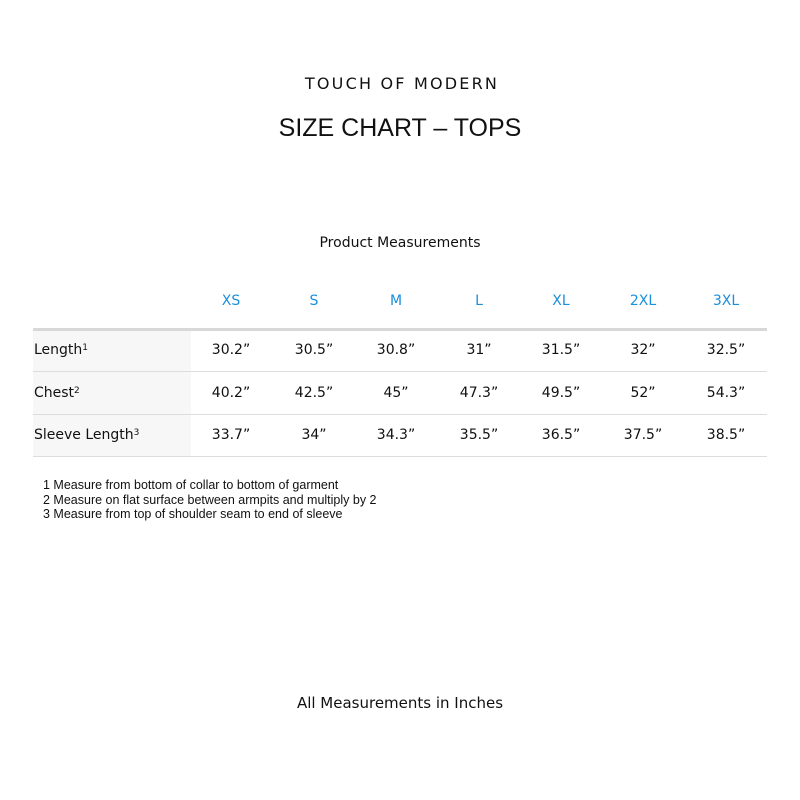  I want to click on size-header: S, so click(314, 301).